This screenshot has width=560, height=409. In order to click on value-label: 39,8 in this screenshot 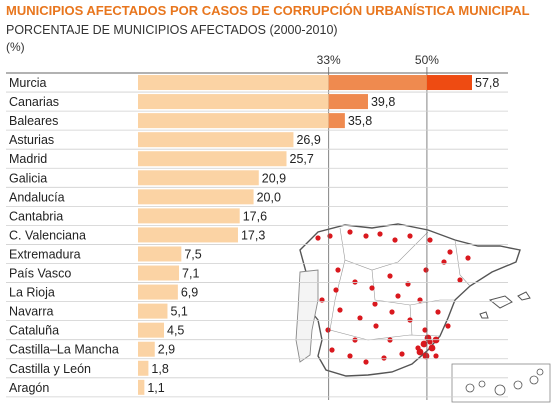, I will do `click(383, 102)`.